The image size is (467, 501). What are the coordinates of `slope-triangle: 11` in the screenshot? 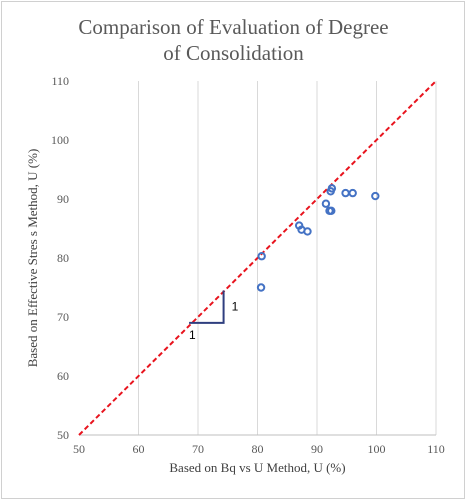 It's located at (214, 316).